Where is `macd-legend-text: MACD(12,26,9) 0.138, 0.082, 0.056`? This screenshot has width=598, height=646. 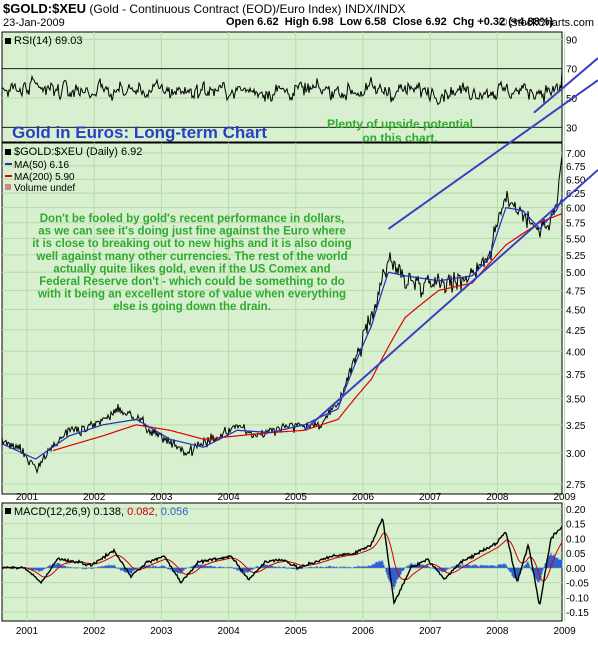 macd-legend-text: MACD(12,26,9) 0.138, 0.082, 0.056 is located at coordinates (101, 512).